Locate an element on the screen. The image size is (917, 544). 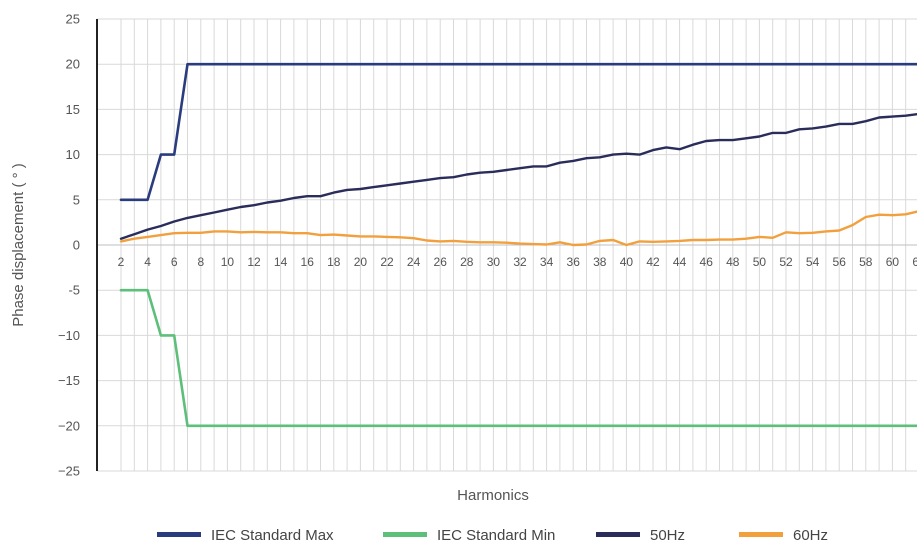
x-tick-label: 50 is located at coordinates (760, 262).